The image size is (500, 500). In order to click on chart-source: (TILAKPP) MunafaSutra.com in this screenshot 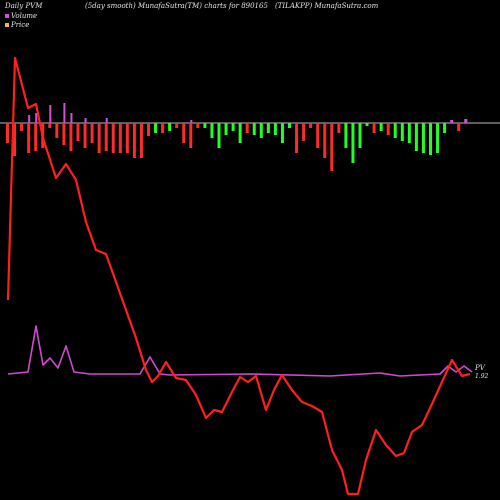, I will do `click(327, 6)`.